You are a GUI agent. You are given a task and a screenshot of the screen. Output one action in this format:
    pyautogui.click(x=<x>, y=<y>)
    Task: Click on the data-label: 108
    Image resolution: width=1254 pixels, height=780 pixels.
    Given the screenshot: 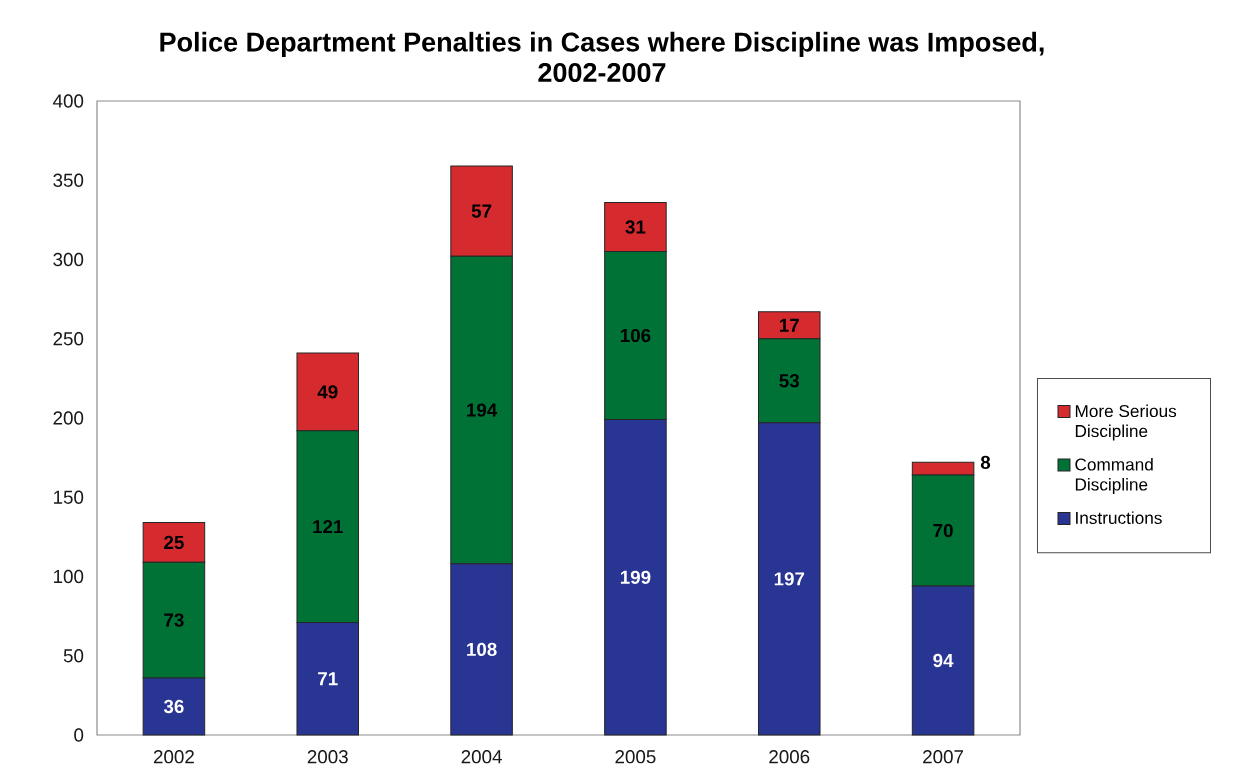 What is the action you would take?
    pyautogui.click(x=482, y=649)
    